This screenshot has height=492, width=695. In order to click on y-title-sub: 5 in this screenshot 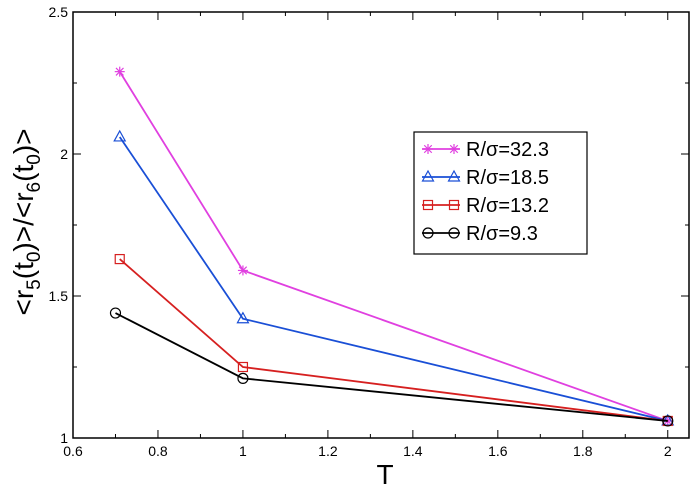, I will do `click(34, 284)`.